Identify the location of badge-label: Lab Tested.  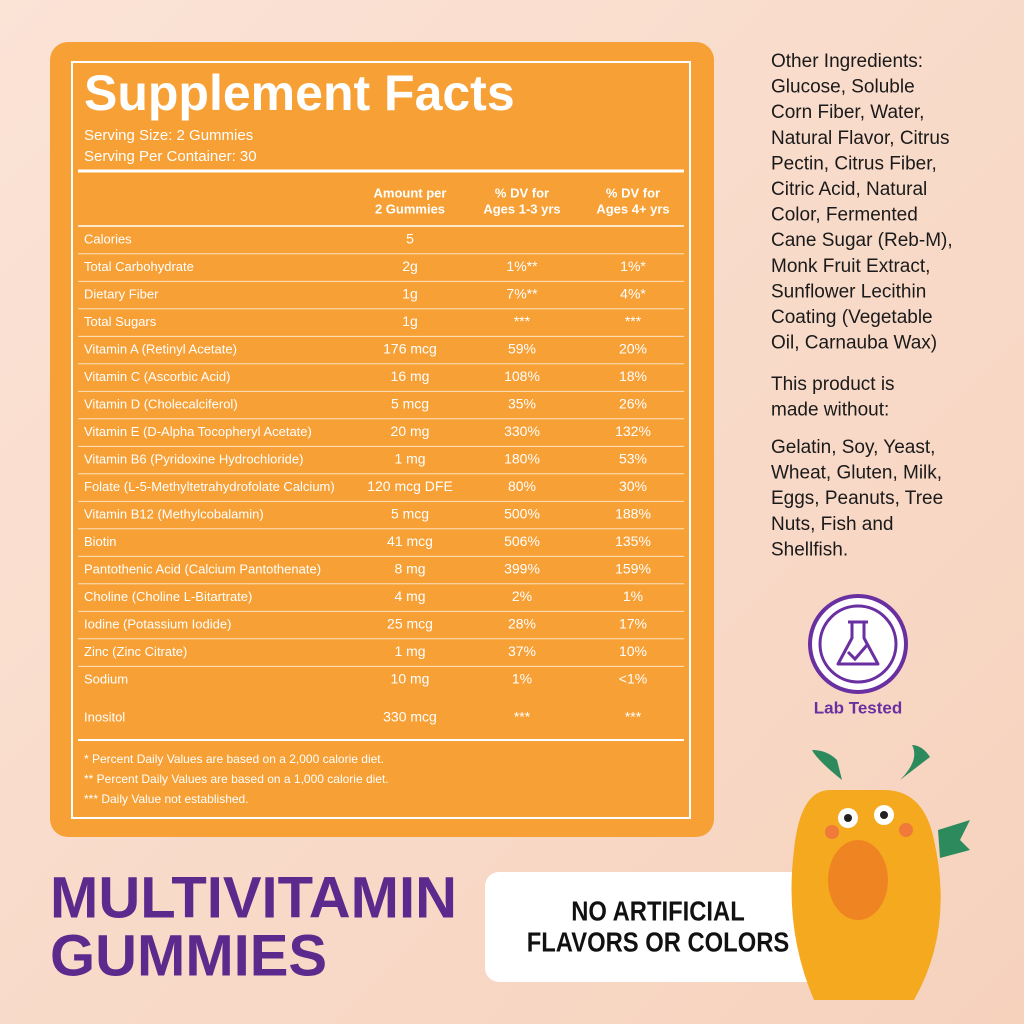
(858, 707).